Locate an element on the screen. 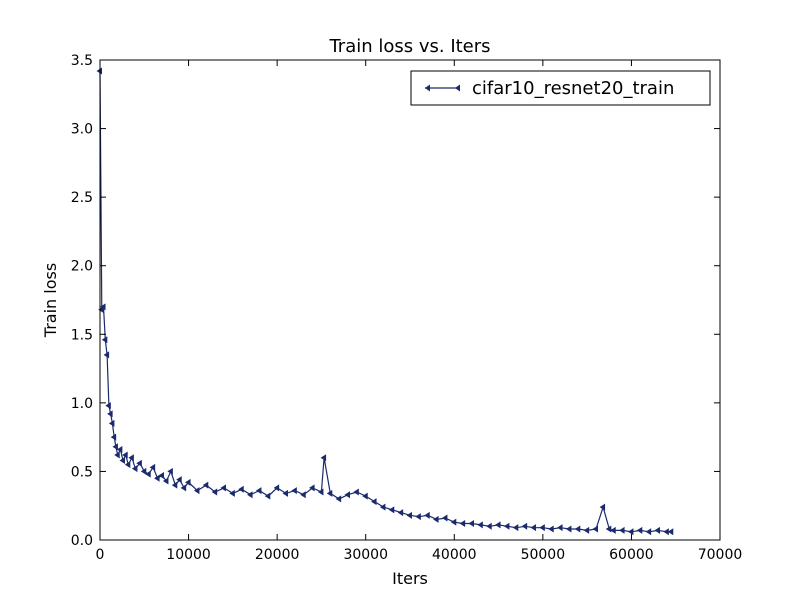 The height and width of the screenshot is (604, 800). x-tick-label-4: 40000 is located at coordinates (454, 555).